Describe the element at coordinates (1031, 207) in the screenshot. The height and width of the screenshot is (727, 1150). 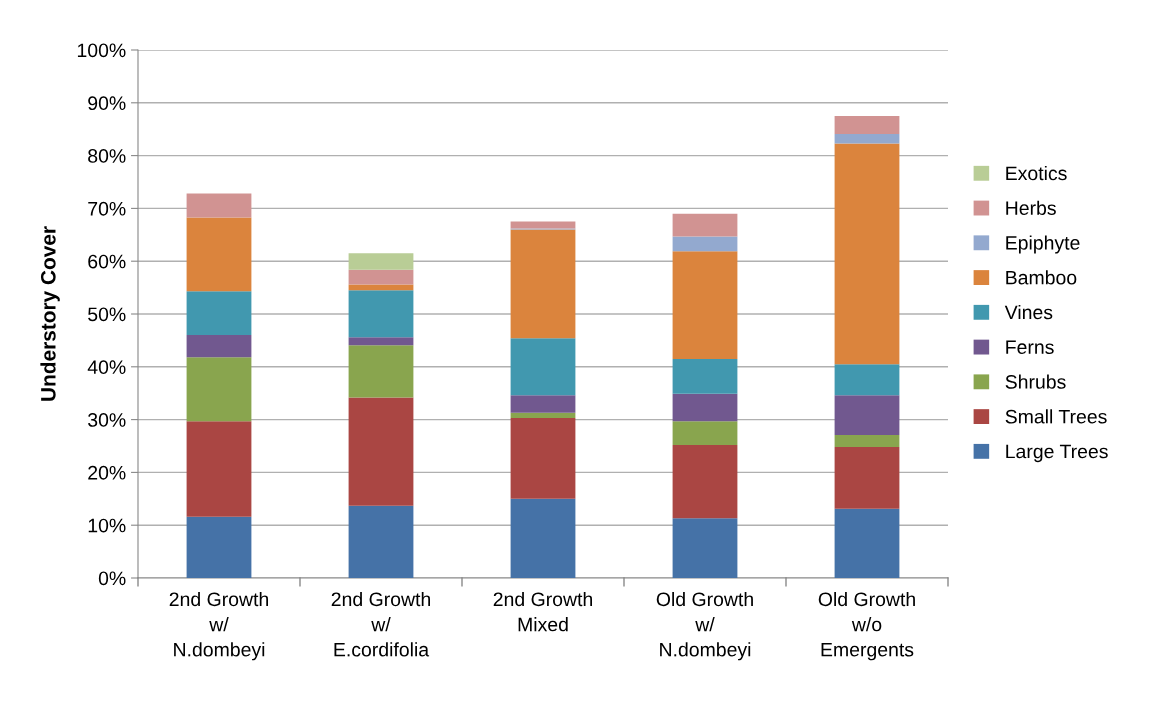
I see `legend-label: Herbs` at that location.